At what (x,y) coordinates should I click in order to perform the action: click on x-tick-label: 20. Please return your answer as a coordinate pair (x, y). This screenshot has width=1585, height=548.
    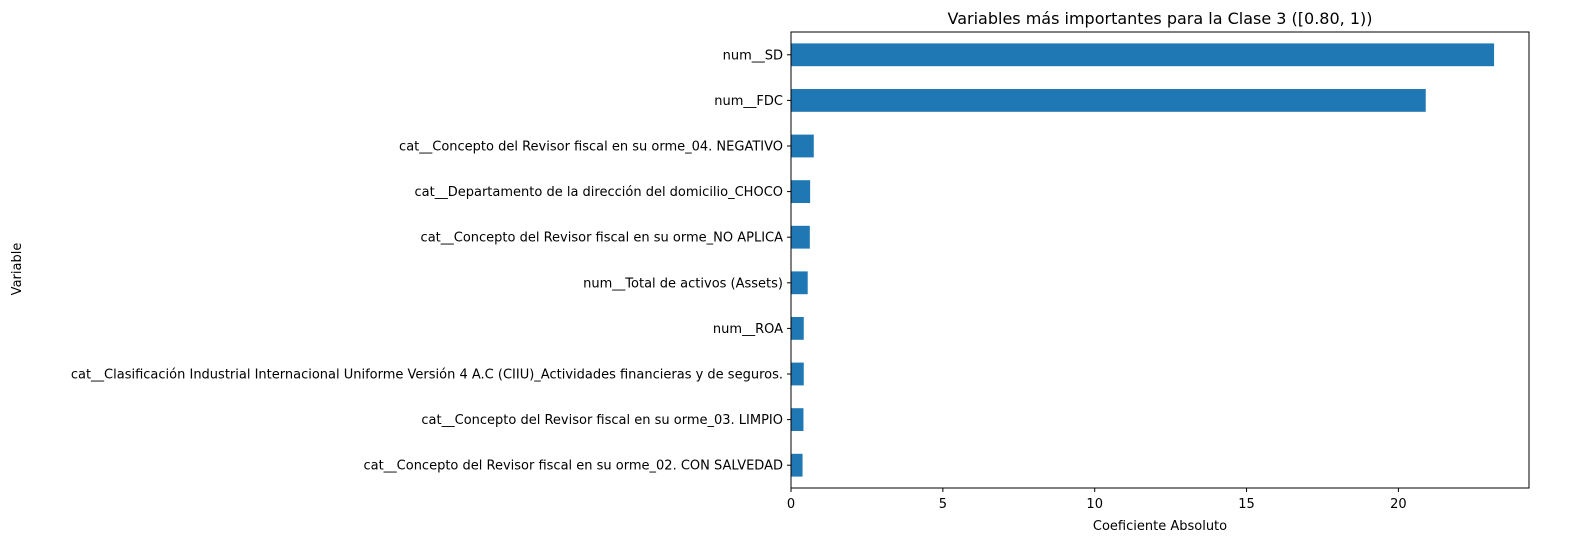
    Looking at the image, I should click on (1398, 504).